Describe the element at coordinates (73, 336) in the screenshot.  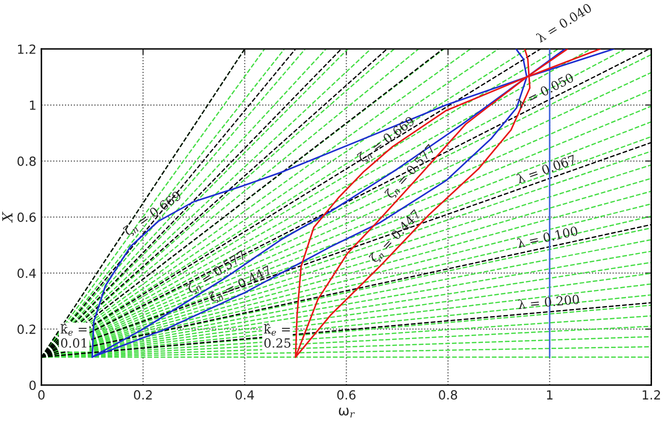
I see `annotation: k̂$_{e}$ = 0.01` at that location.